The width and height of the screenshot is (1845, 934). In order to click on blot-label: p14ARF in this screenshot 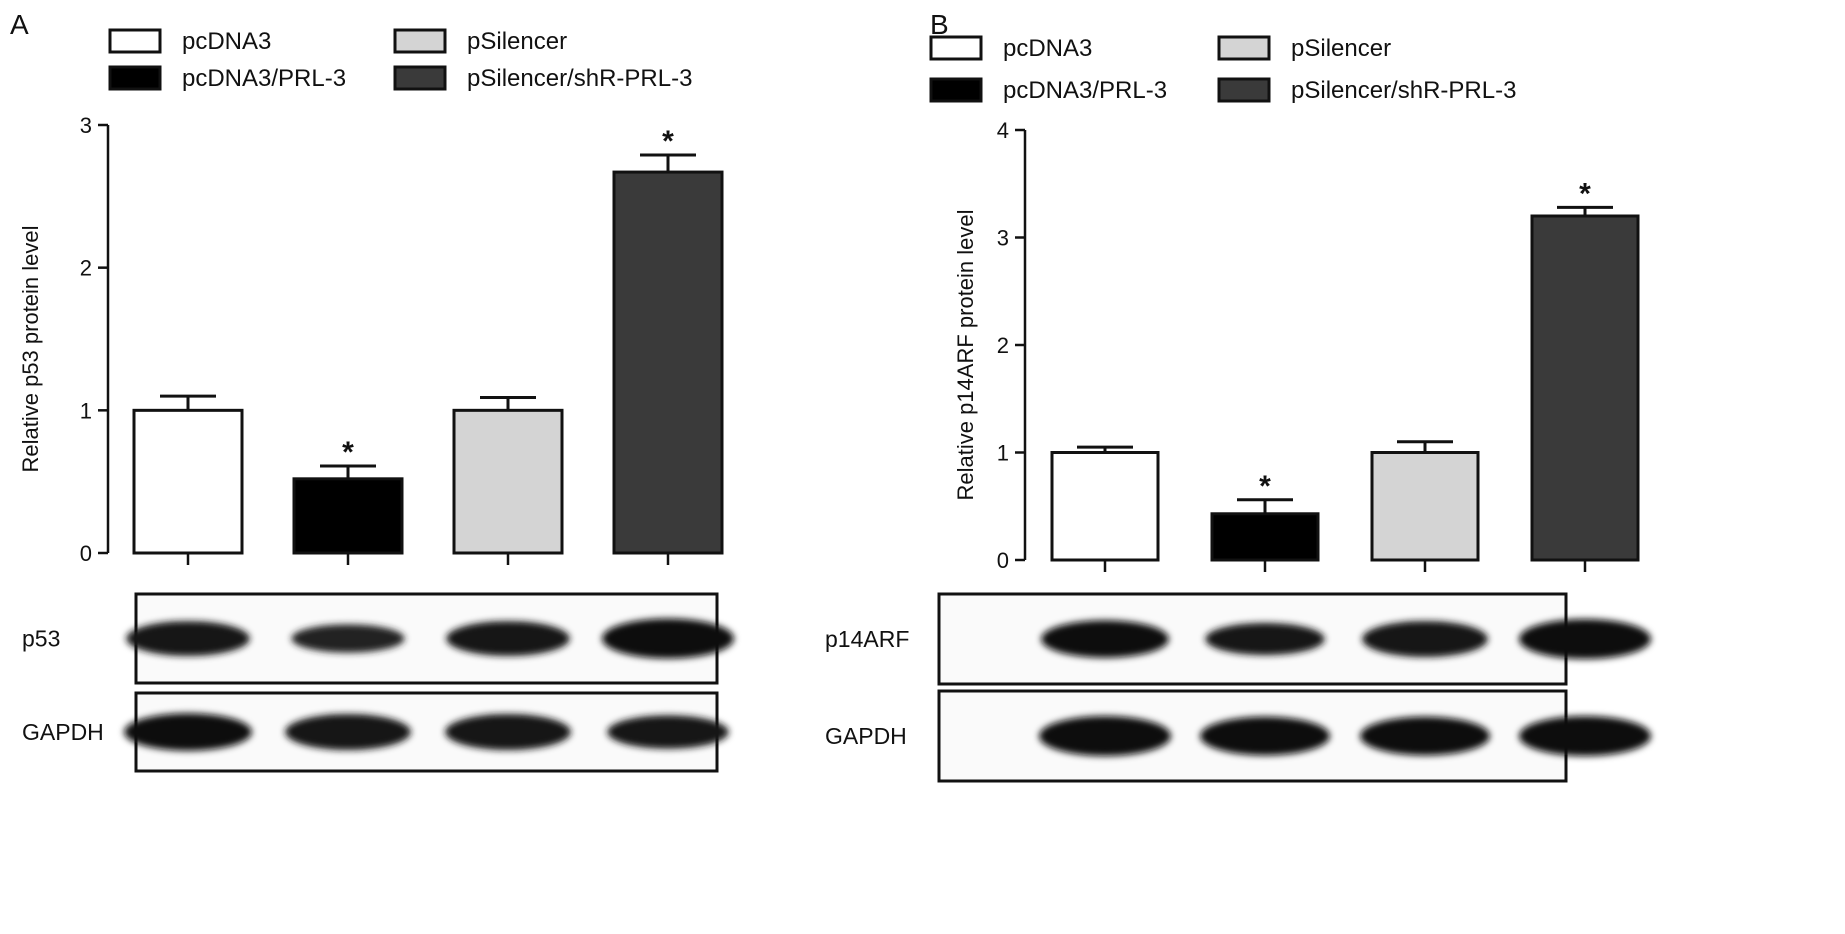, I will do `click(867, 639)`.